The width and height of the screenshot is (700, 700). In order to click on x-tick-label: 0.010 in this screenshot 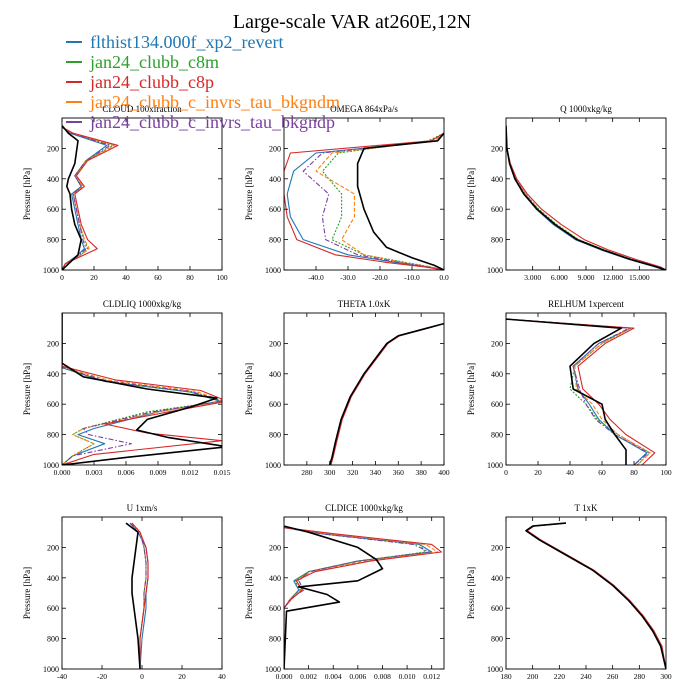, I will do `click(407, 676)`.